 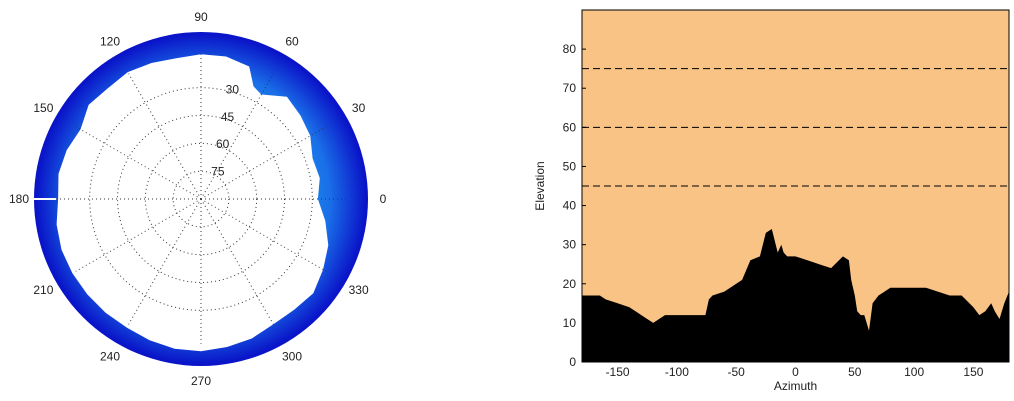 I want to click on polar-angle-label: 270, so click(x=201, y=381).